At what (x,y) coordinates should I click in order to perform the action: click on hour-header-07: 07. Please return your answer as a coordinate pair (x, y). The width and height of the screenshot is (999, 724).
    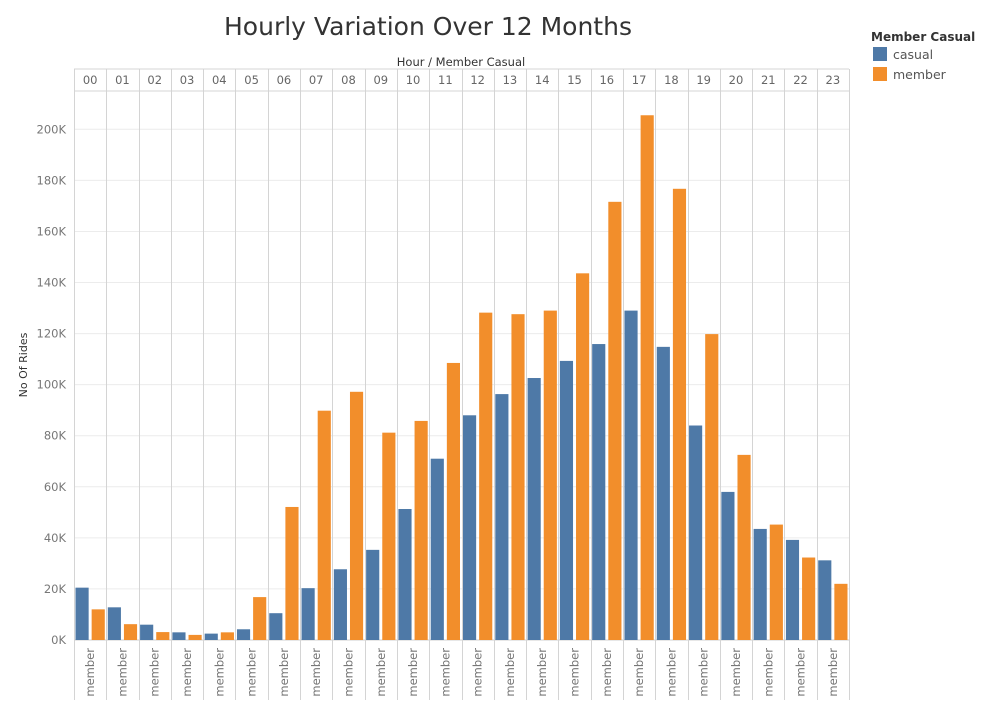
    Looking at the image, I should click on (316, 80).